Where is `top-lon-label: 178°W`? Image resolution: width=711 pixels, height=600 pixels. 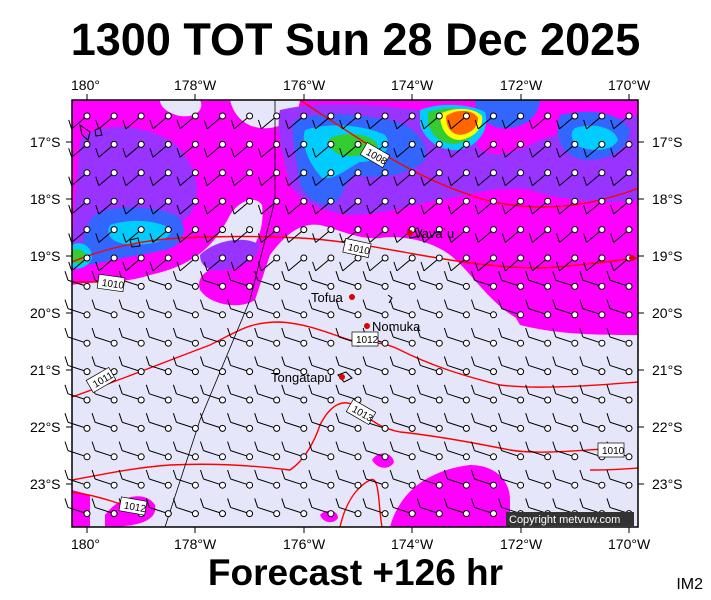
top-lon-label: 178°W is located at coordinates (195, 85).